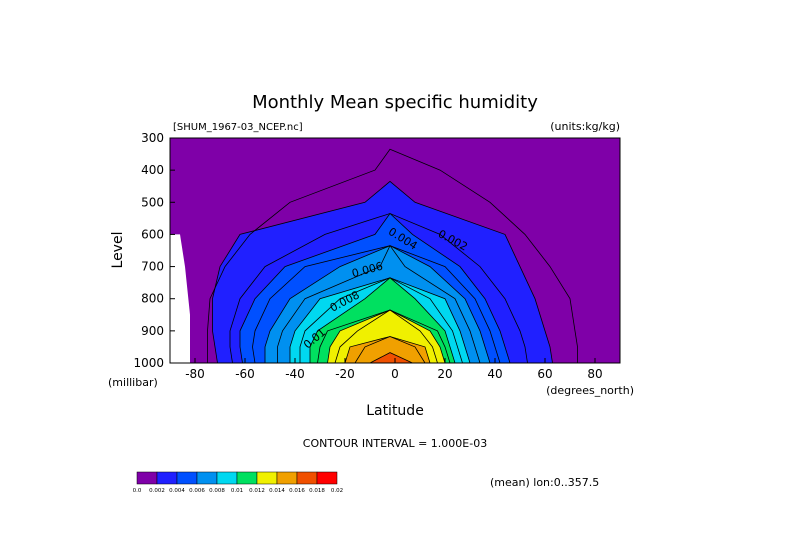 This screenshot has height=558, width=789. What do you see at coordinates (494, 374) in the screenshot?
I see `x-tick-label: 40` at bounding box center [494, 374].